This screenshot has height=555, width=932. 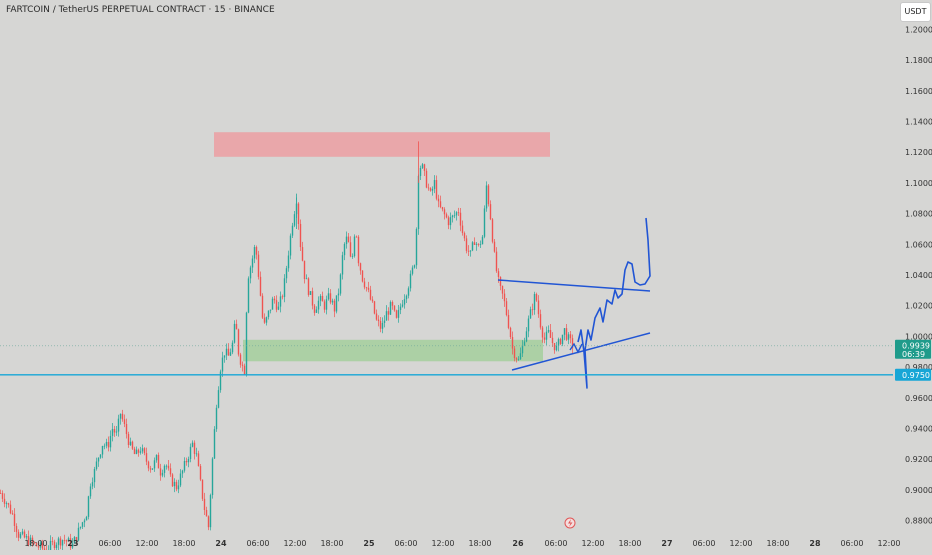 What do you see at coordinates (183, 543) in the screenshot?
I see `x-tick-label: 18:00` at bounding box center [183, 543].